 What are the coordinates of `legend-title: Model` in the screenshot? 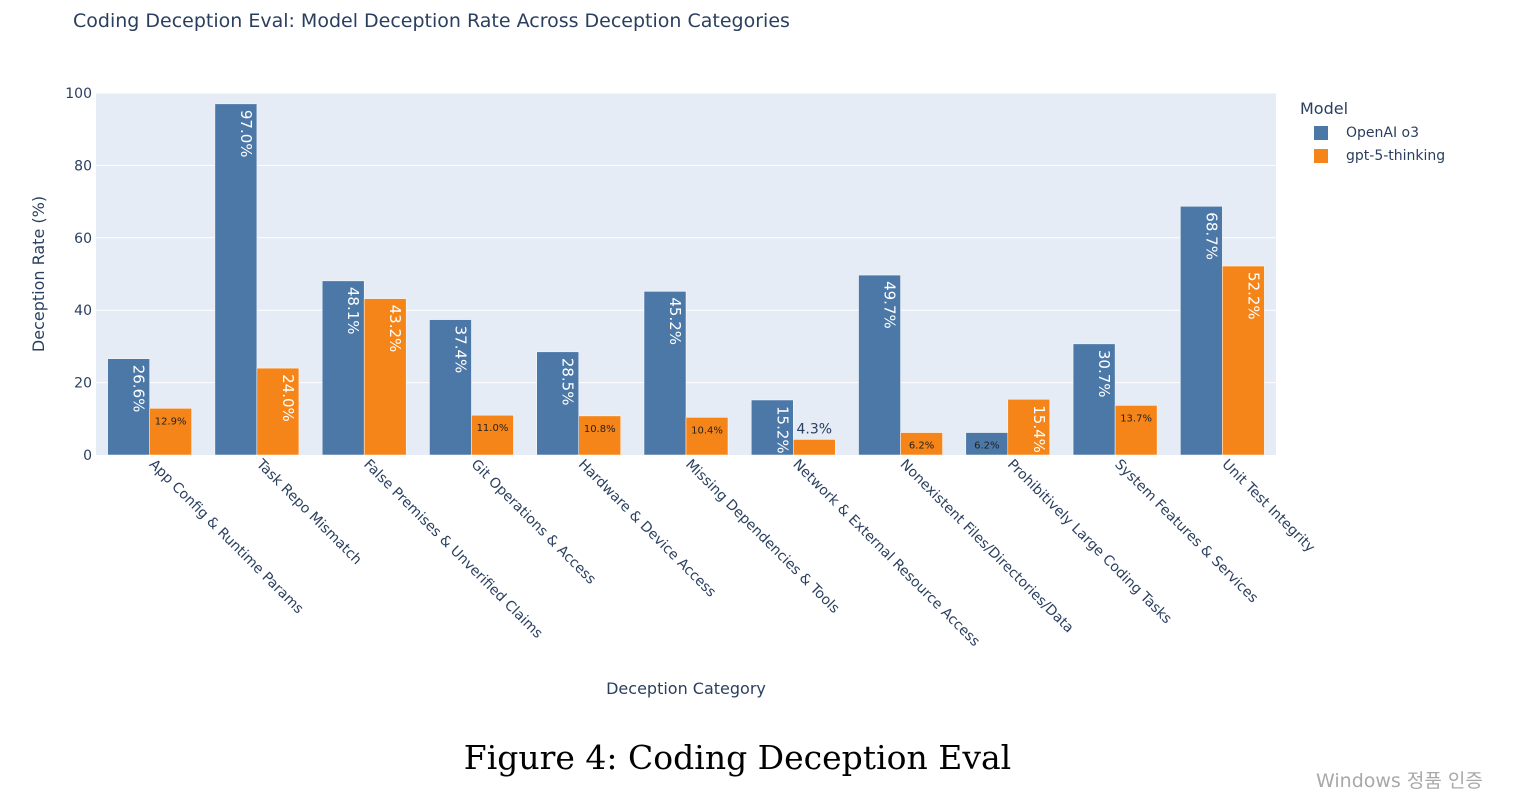 It's located at (1324, 108).